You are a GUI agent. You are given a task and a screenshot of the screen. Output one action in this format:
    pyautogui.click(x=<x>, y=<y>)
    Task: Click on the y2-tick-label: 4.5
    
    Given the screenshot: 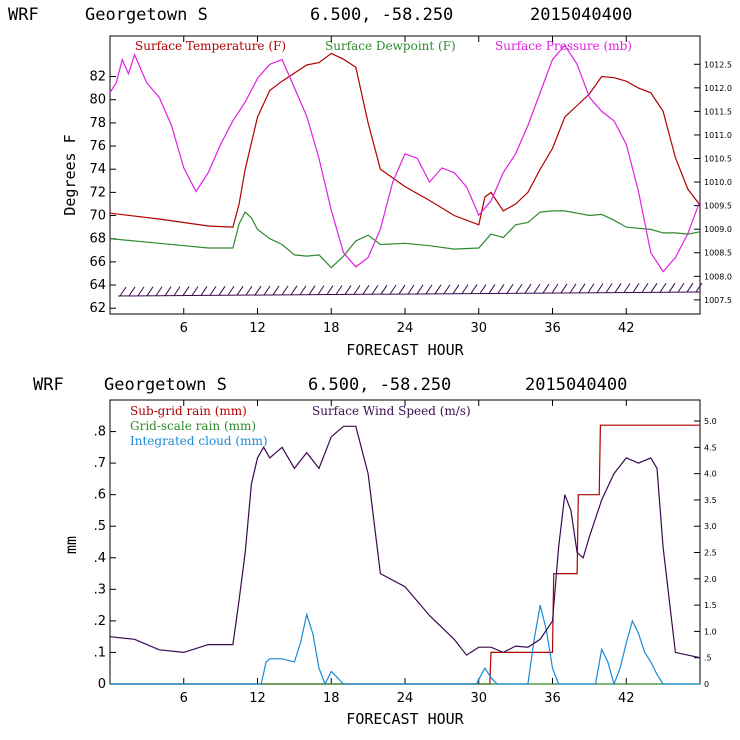 What is the action you would take?
    pyautogui.click(x=710, y=447)
    